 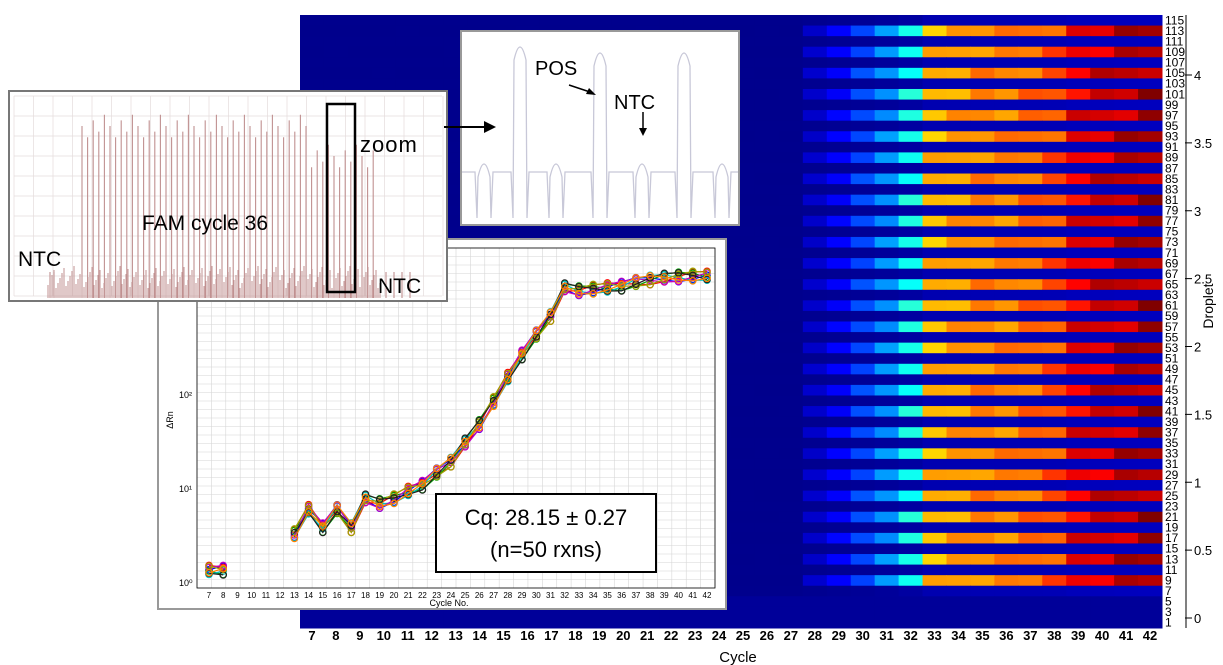 What do you see at coordinates (1172, 485) in the screenshot?
I see `heatmap-y-tick-label: 27` at bounding box center [1172, 485].